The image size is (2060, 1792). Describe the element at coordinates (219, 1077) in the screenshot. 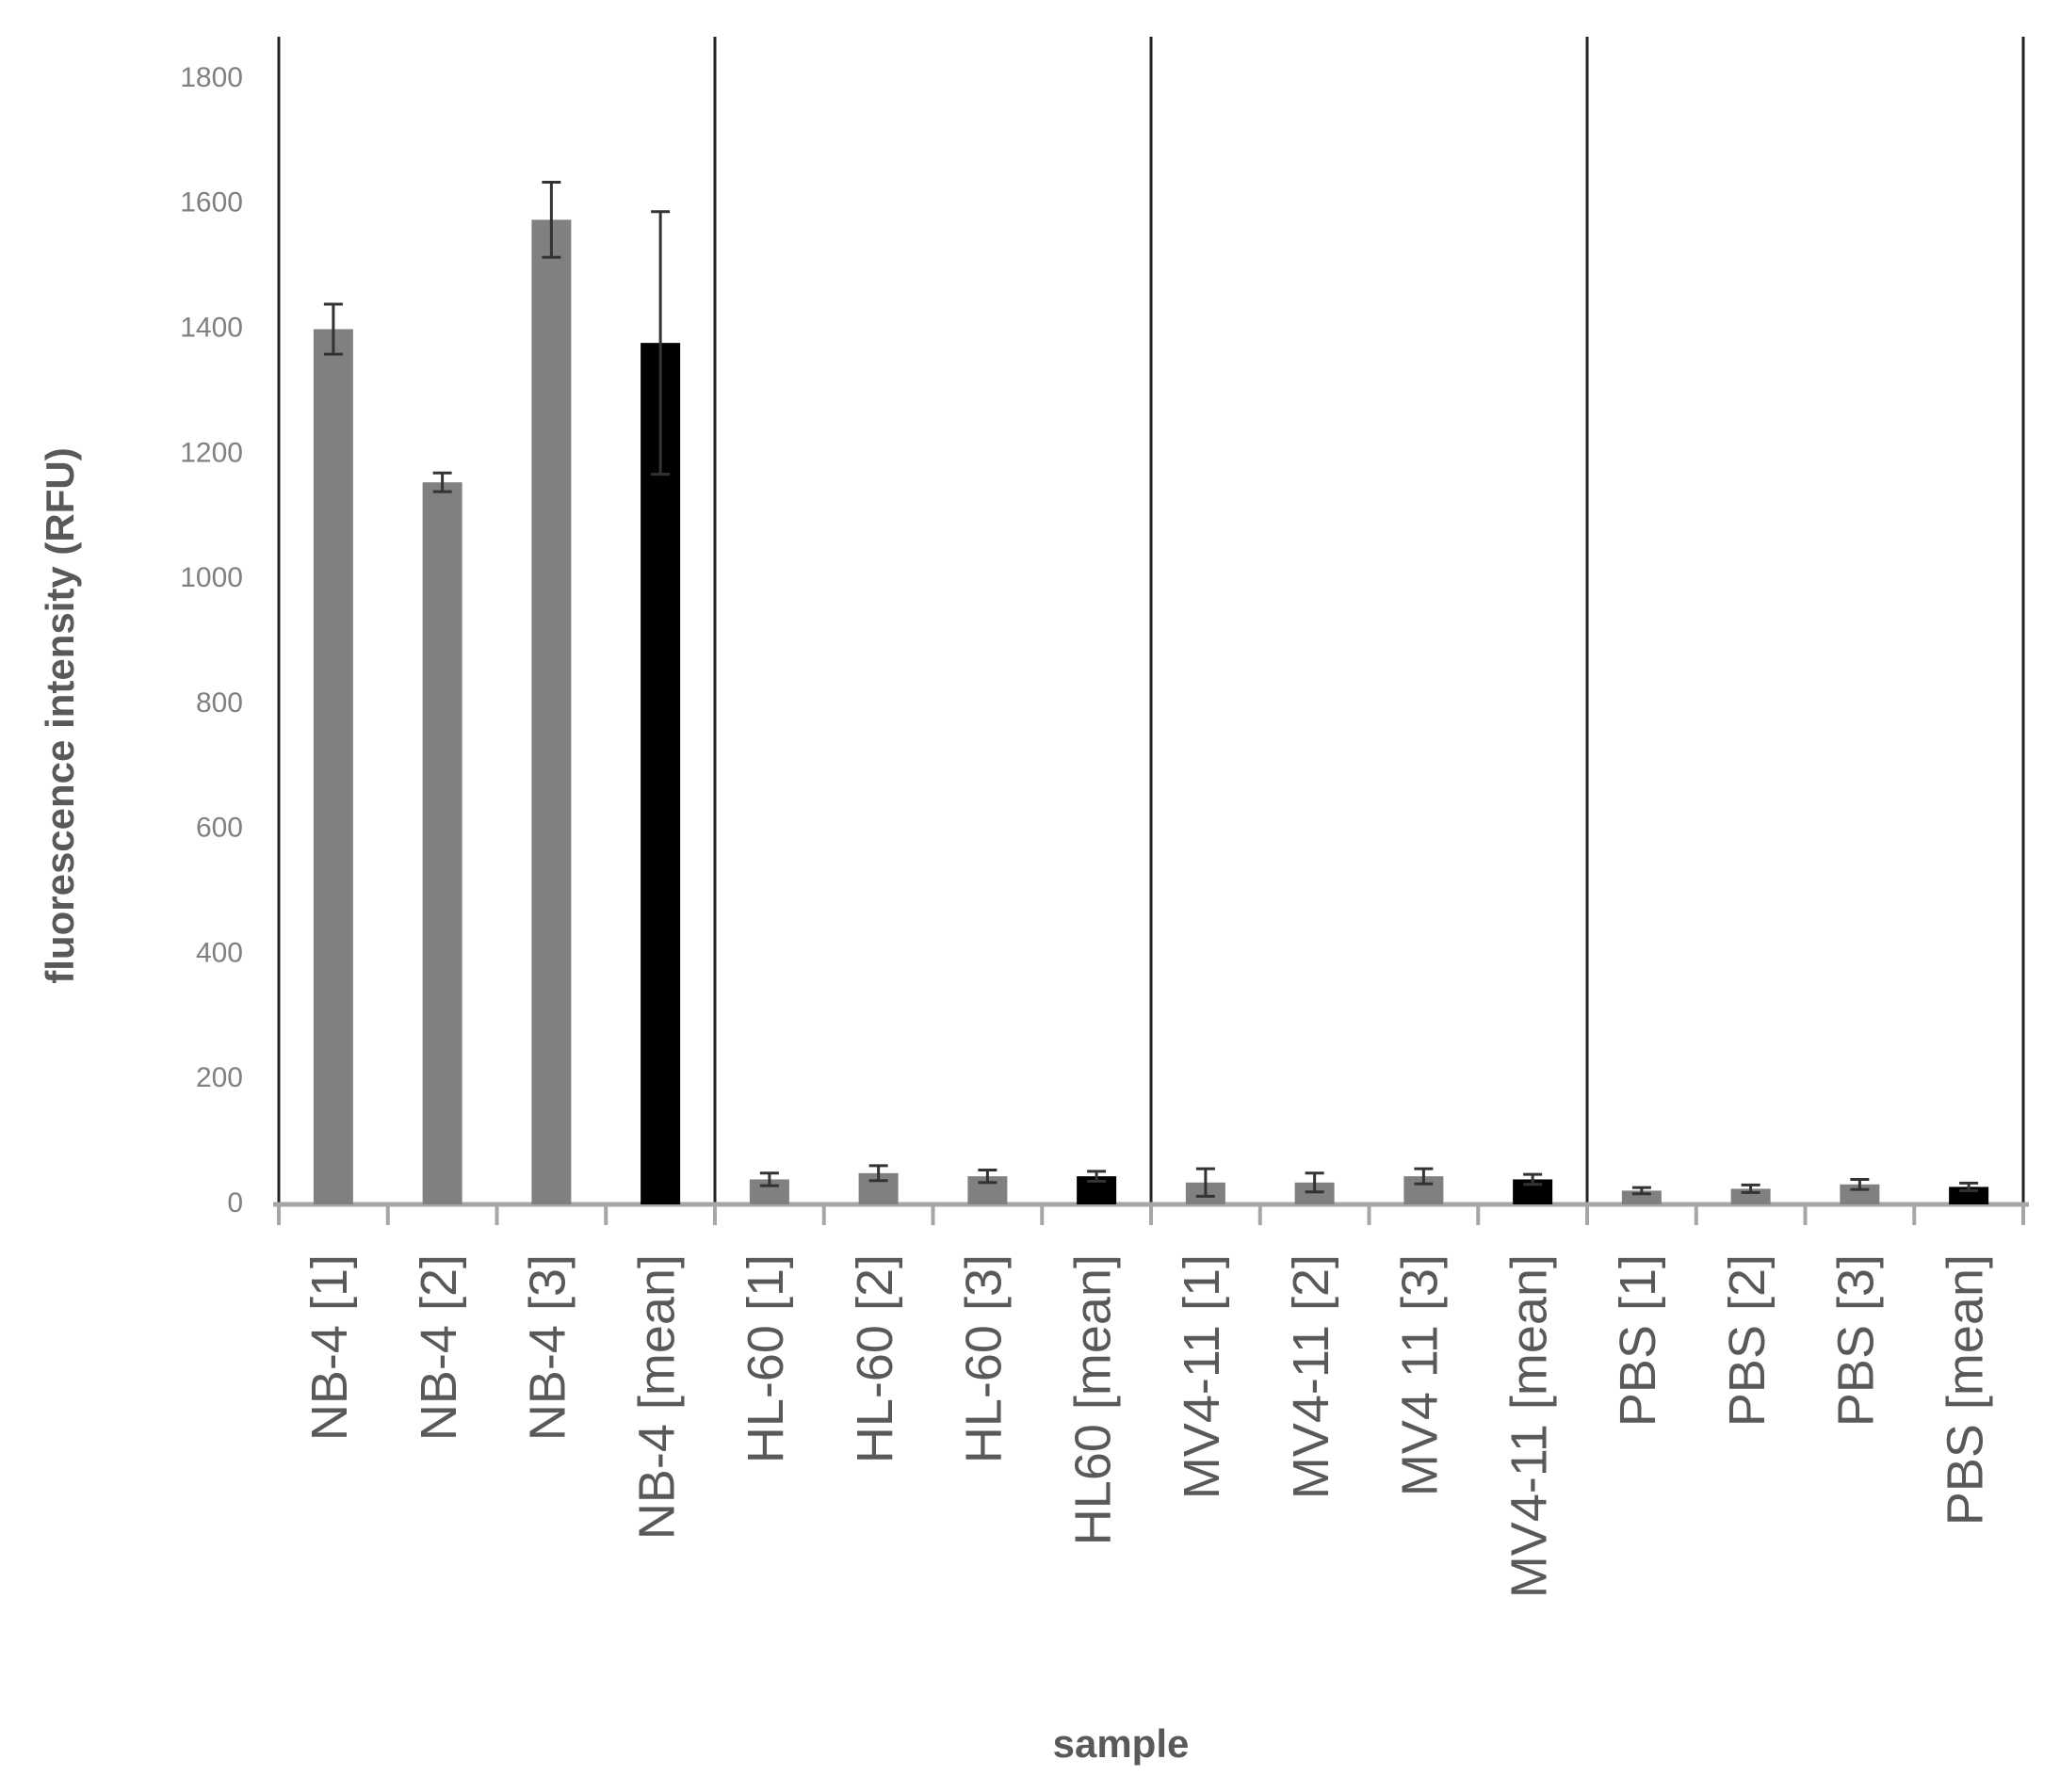

I see `y-tick-label: 200` at that location.